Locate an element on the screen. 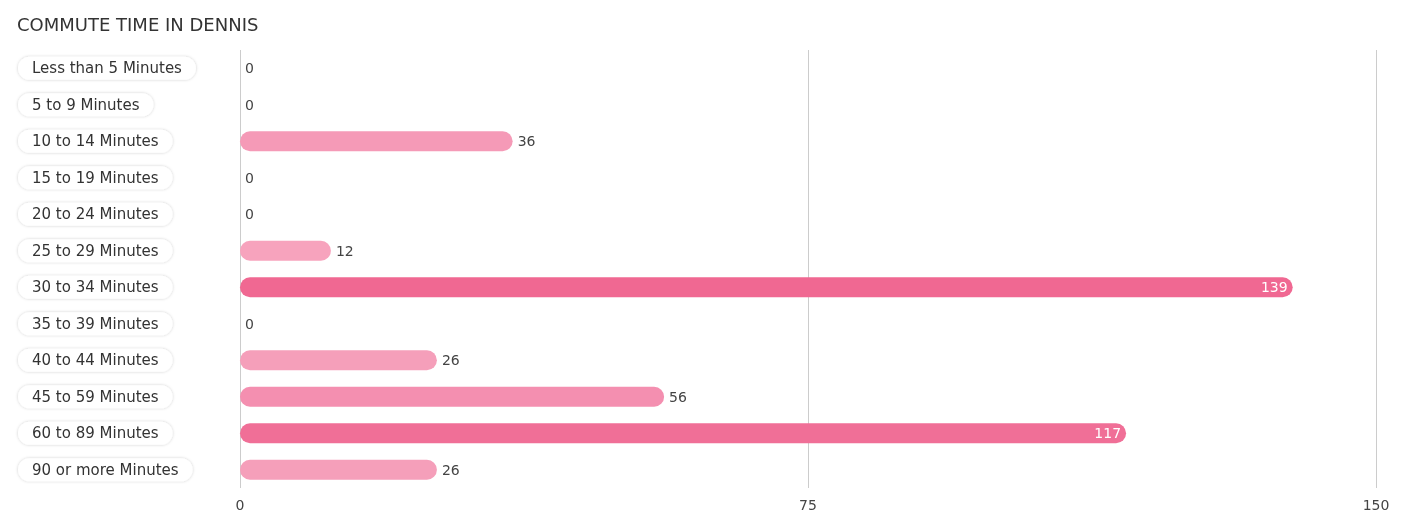  data-label: 12 is located at coordinates (344, 250).